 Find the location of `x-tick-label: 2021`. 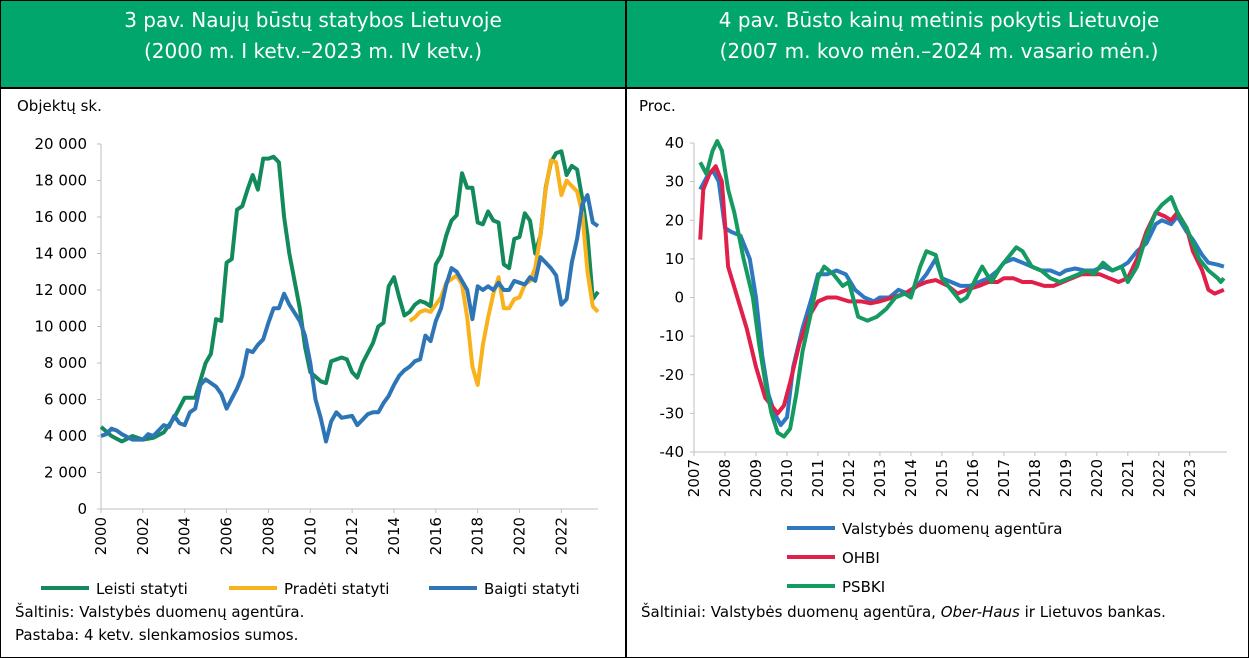

x-tick-label: 2021 is located at coordinates (1128, 478).